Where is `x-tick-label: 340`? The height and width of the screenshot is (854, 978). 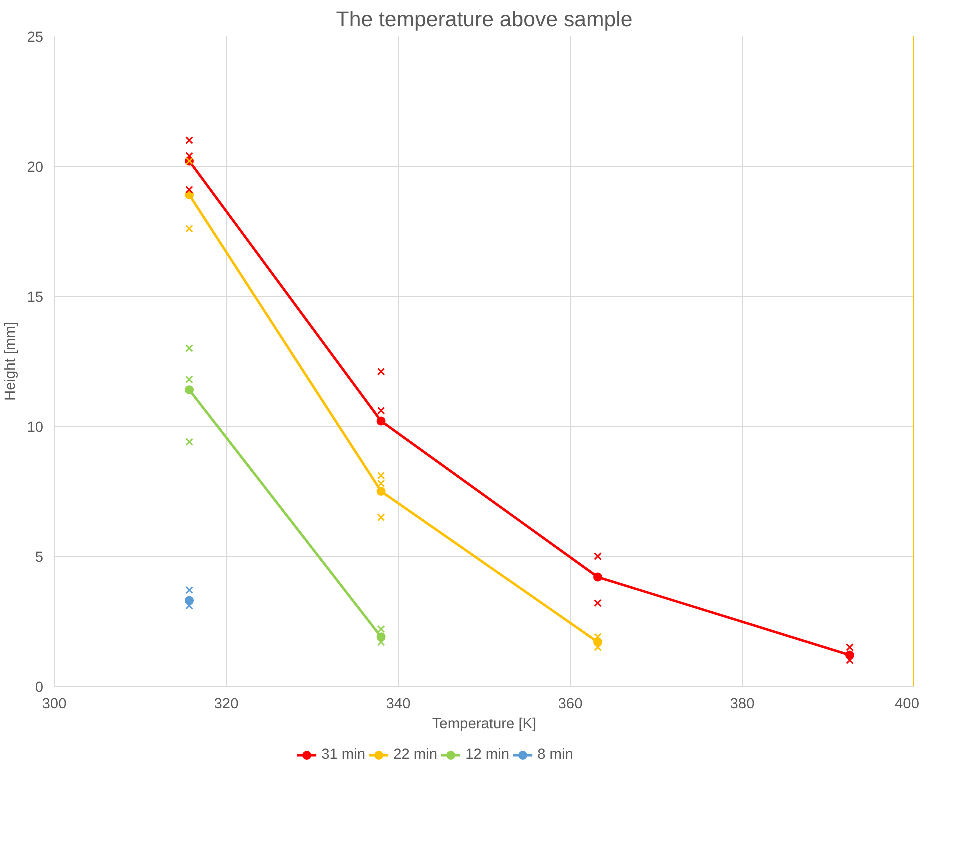
x-tick-label: 340 is located at coordinates (398, 704).